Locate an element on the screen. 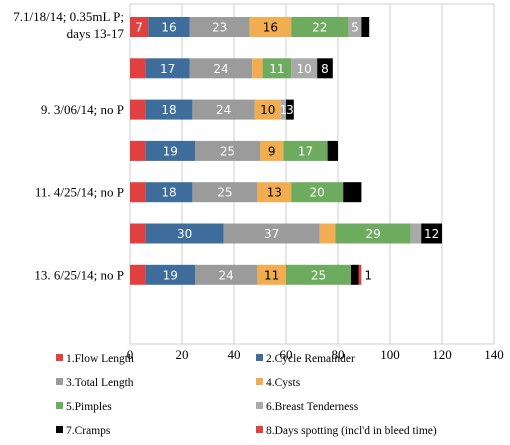 This screenshot has width=510, height=445. x-tick-label: 20 is located at coordinates (182, 354).